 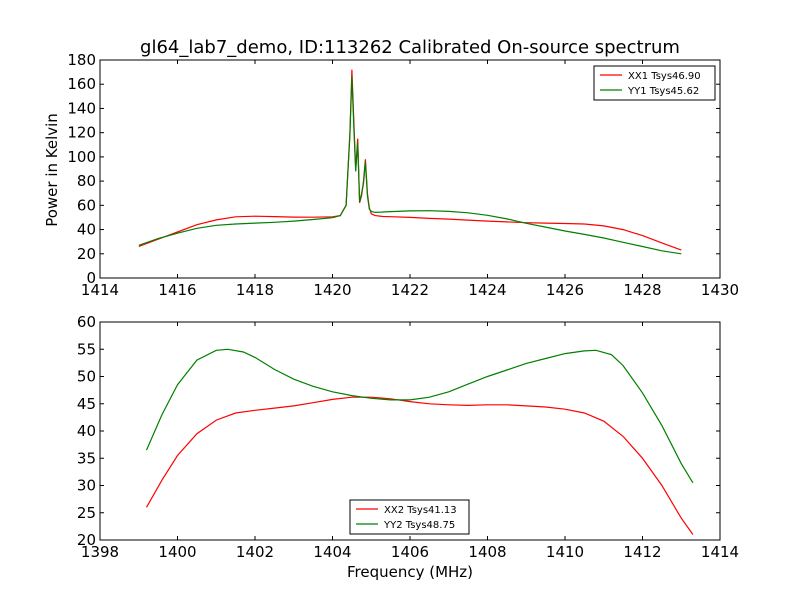 What do you see at coordinates (86, 513) in the screenshot?
I see `y-tick-label: 25` at bounding box center [86, 513].